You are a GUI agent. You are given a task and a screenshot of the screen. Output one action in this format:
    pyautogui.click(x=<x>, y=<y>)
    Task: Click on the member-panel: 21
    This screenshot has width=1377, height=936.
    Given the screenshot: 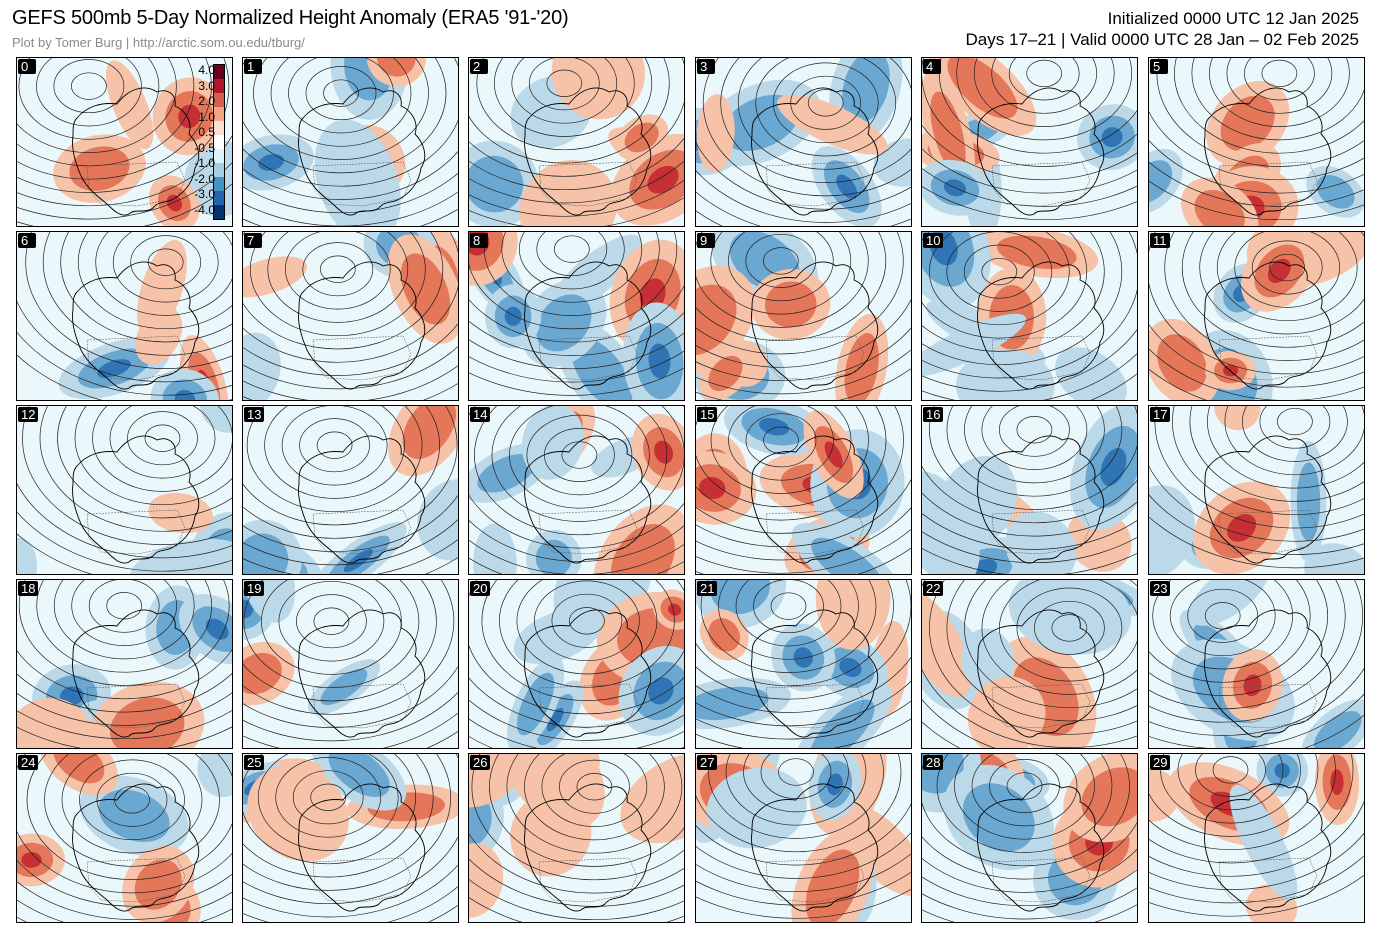 What is the action you would take?
    pyautogui.click(x=803, y=664)
    